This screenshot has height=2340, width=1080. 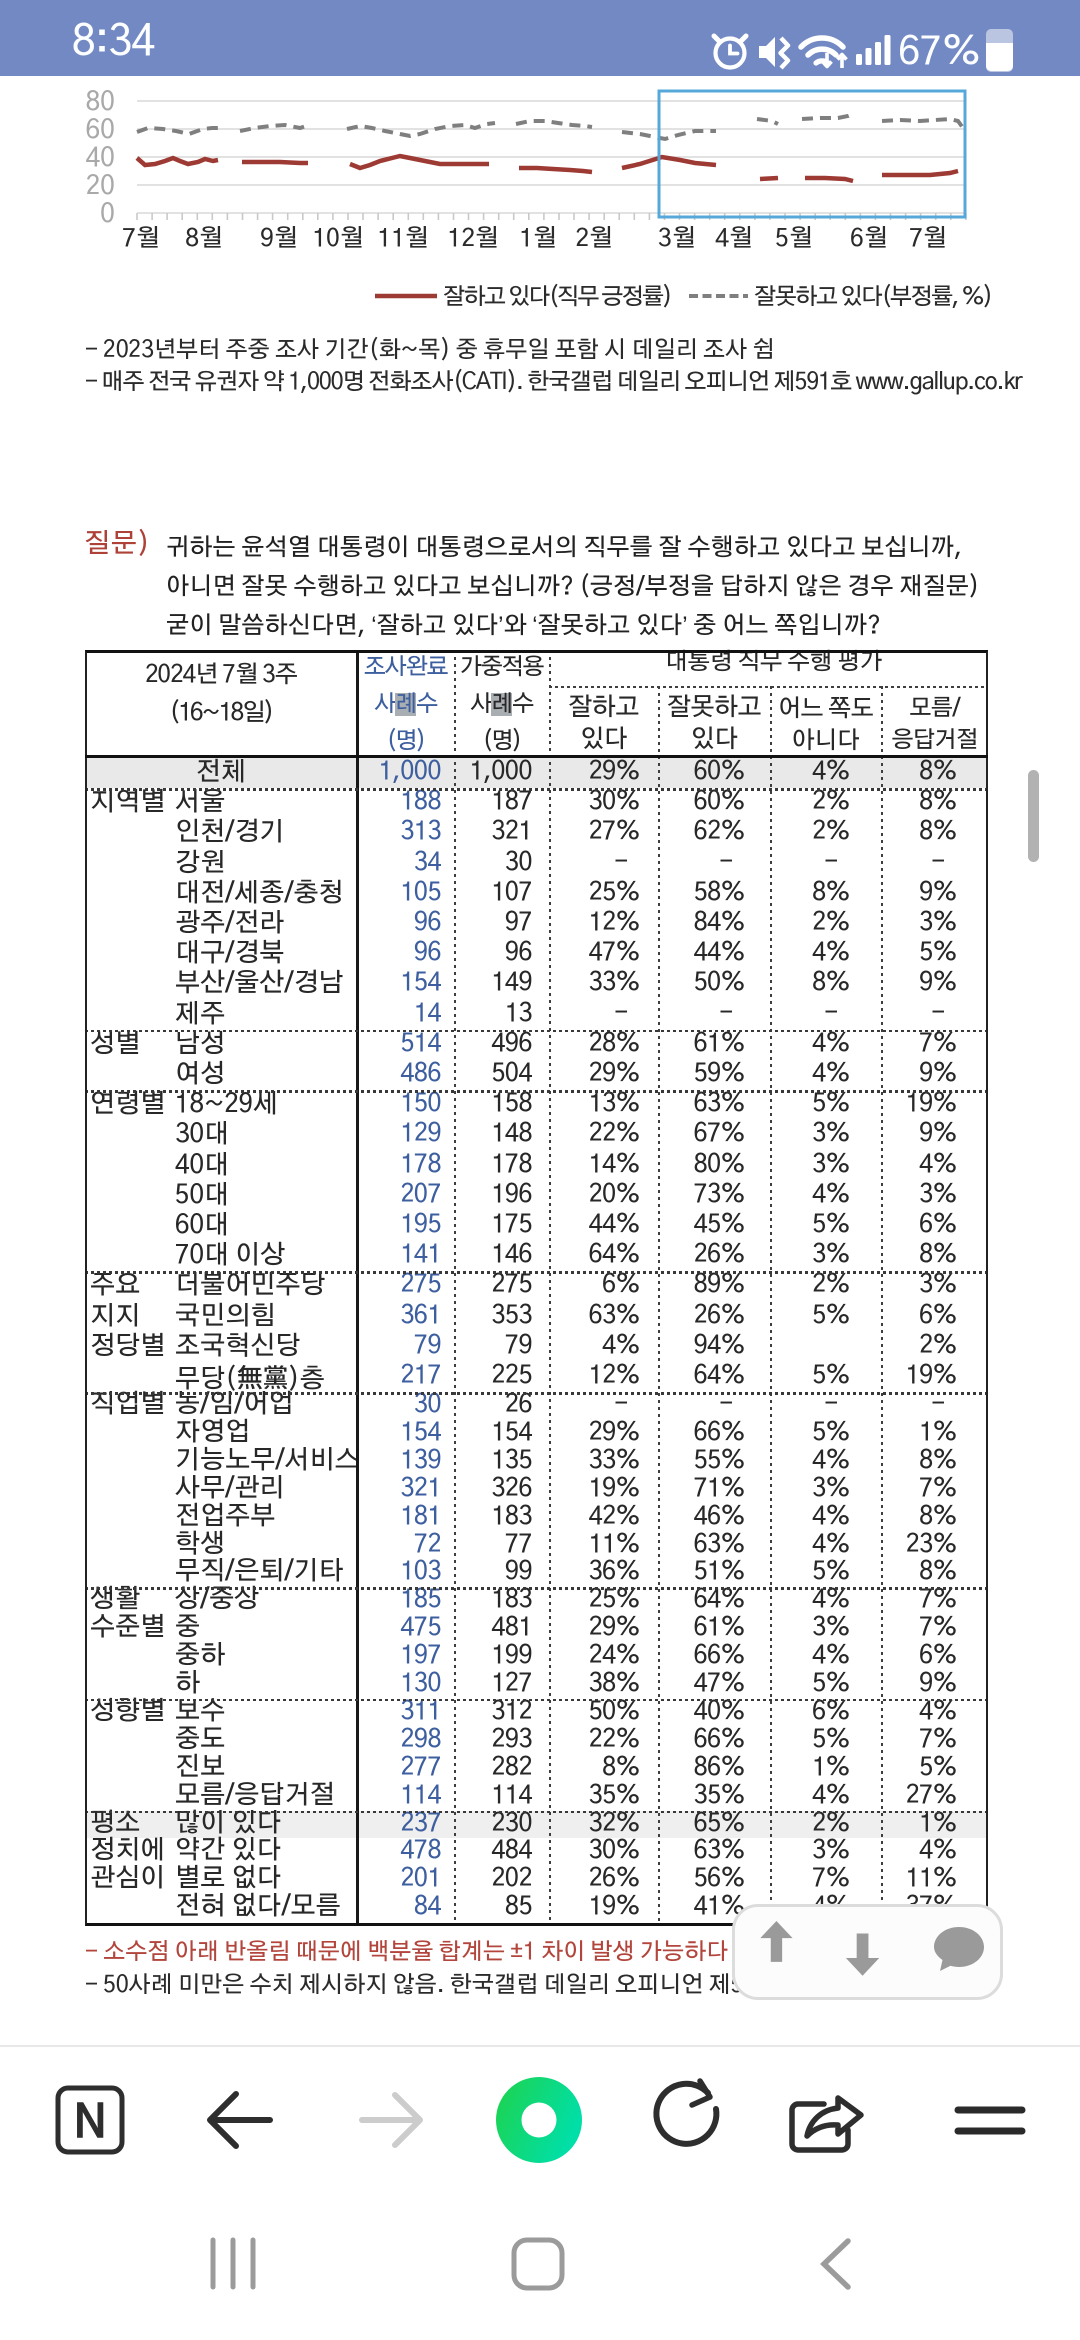 I want to click on svg-text: 12월, so click(x=473, y=238).